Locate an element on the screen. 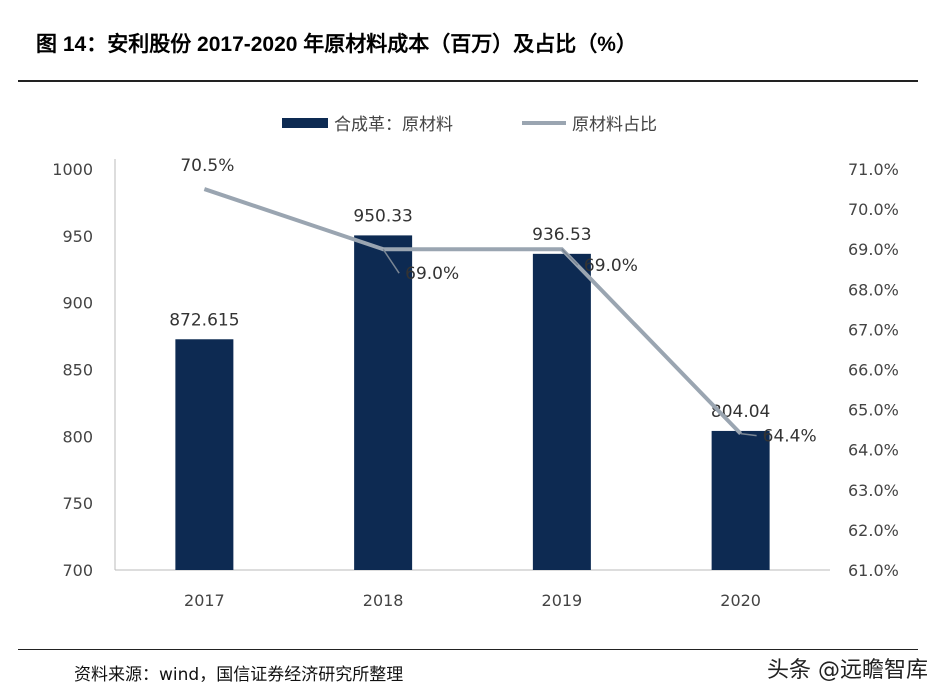 The width and height of the screenshot is (948, 700). x-tick-label: 2020 is located at coordinates (740, 600).